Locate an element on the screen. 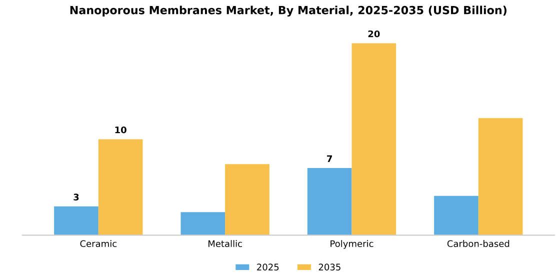 This screenshot has height=280, width=560. x-tick-label: Polymeric is located at coordinates (352, 244).